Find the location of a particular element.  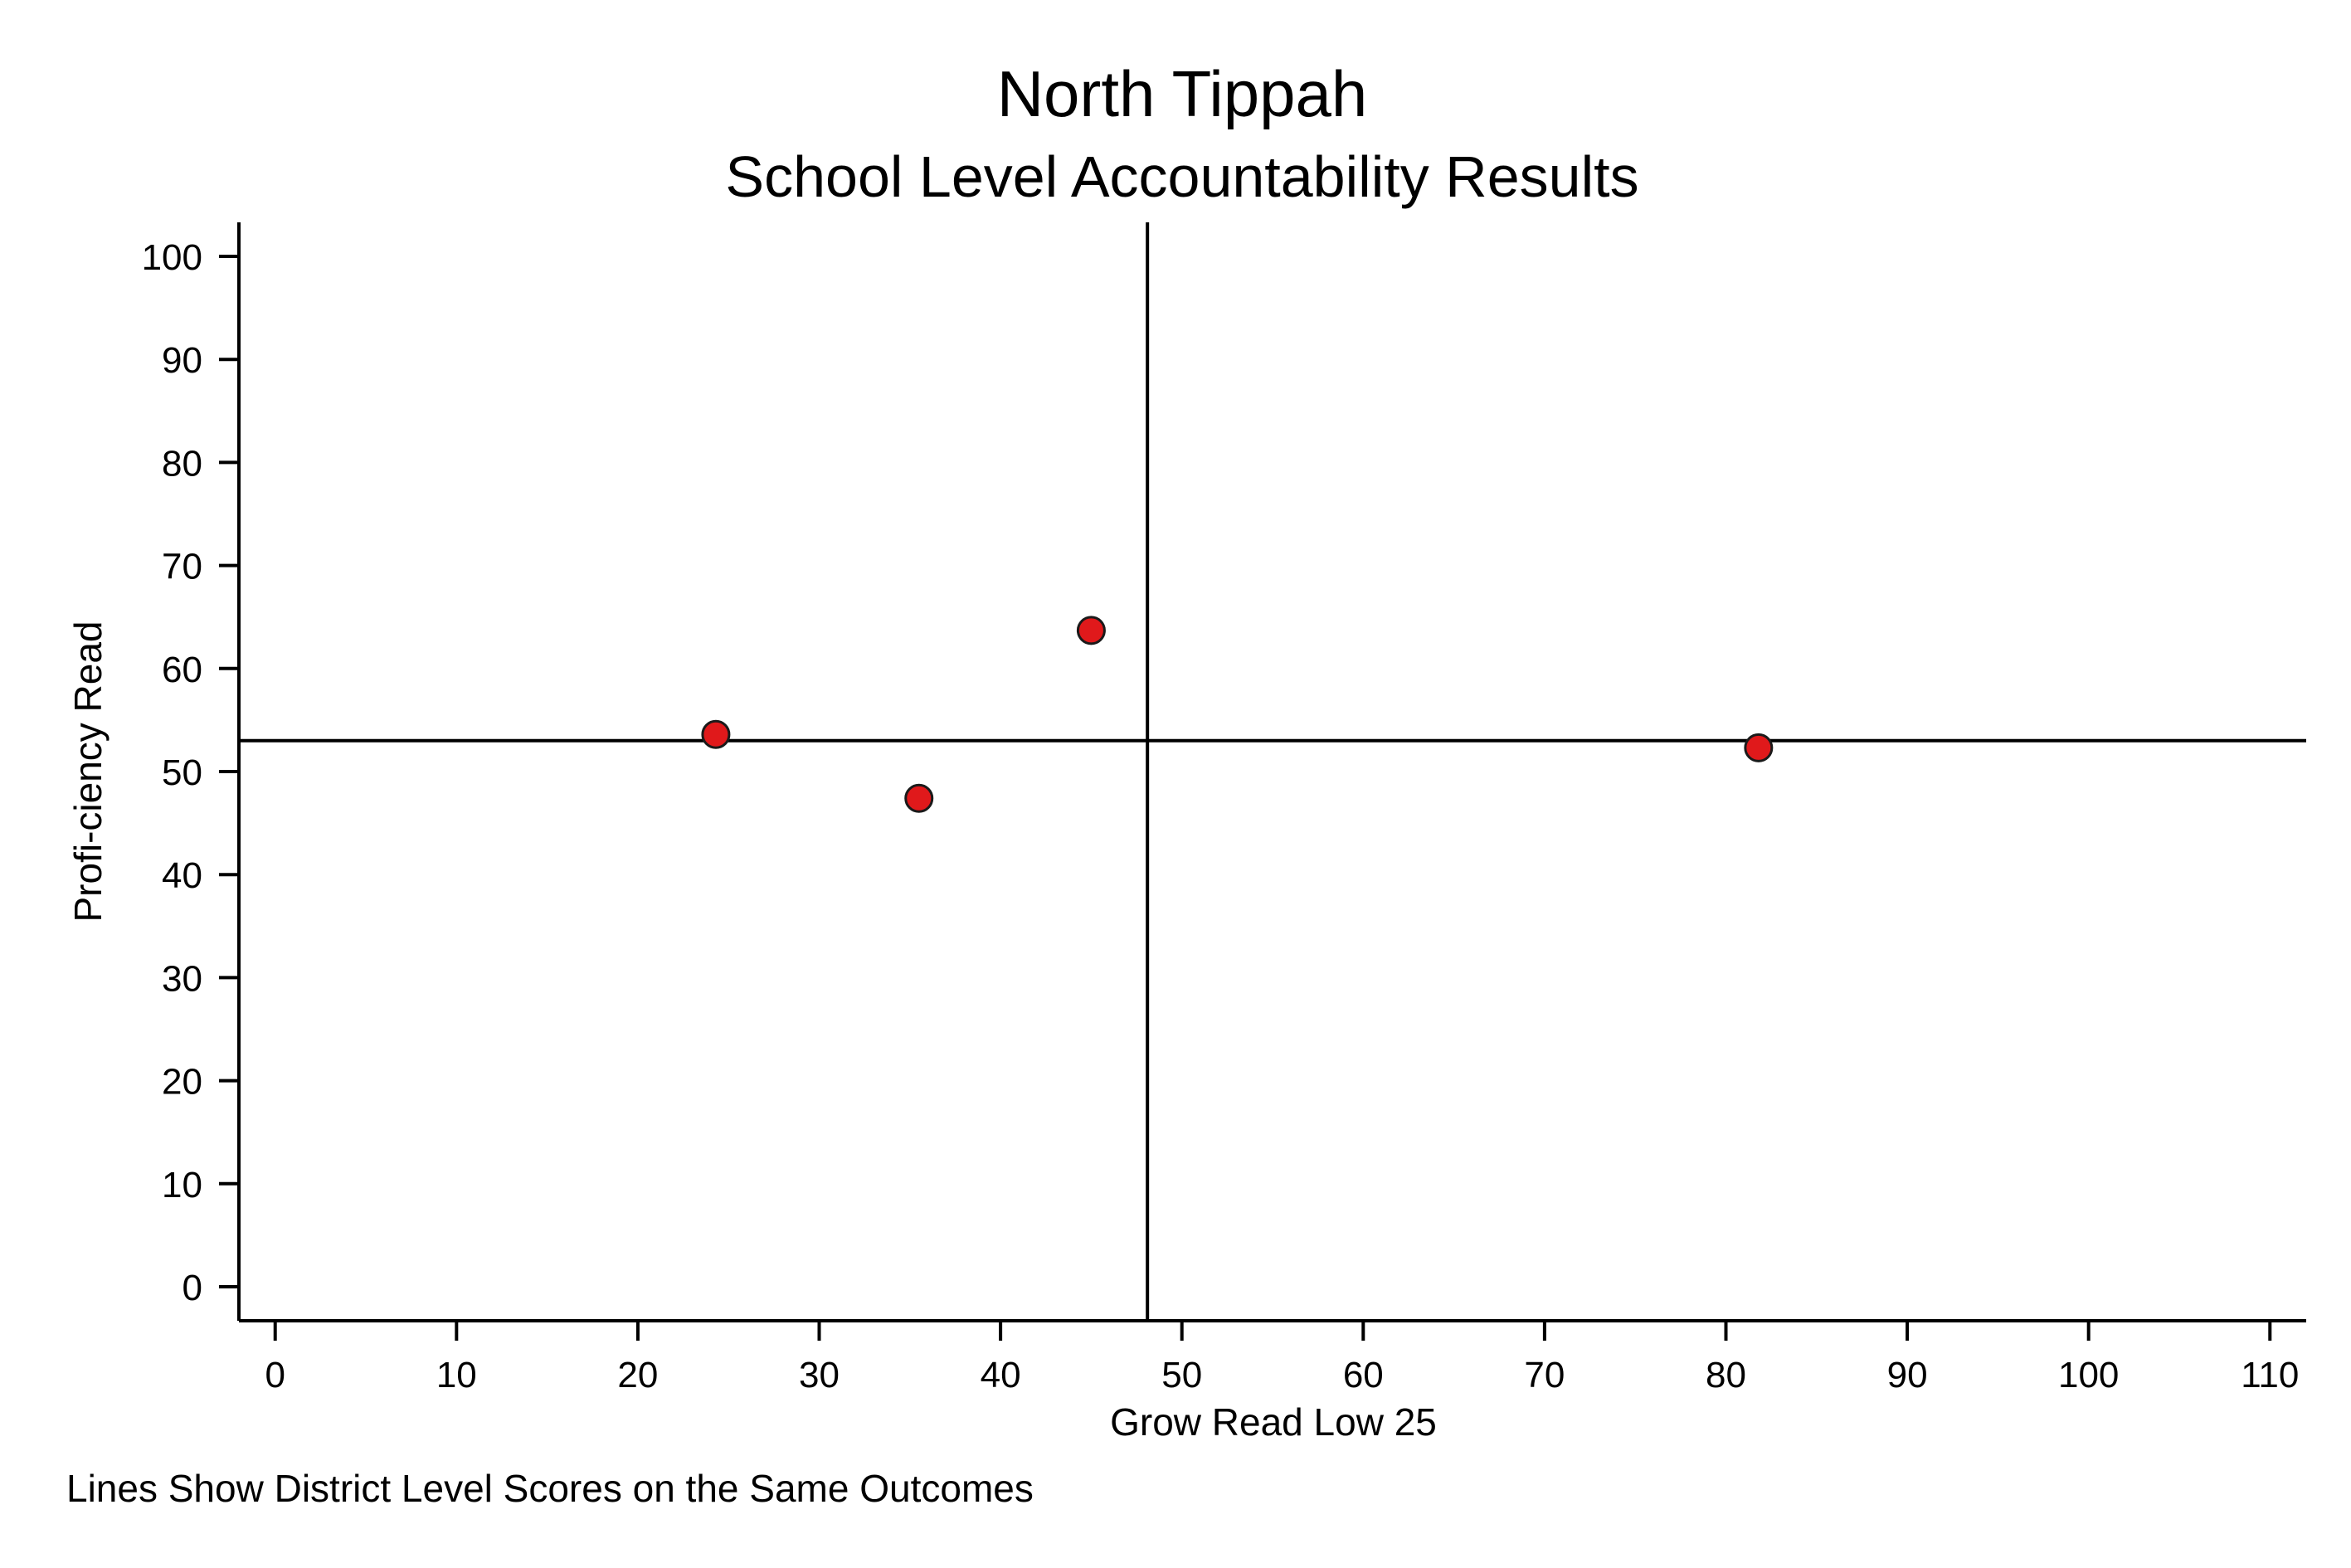

x-tick-label: 30 is located at coordinates (819, 1375).